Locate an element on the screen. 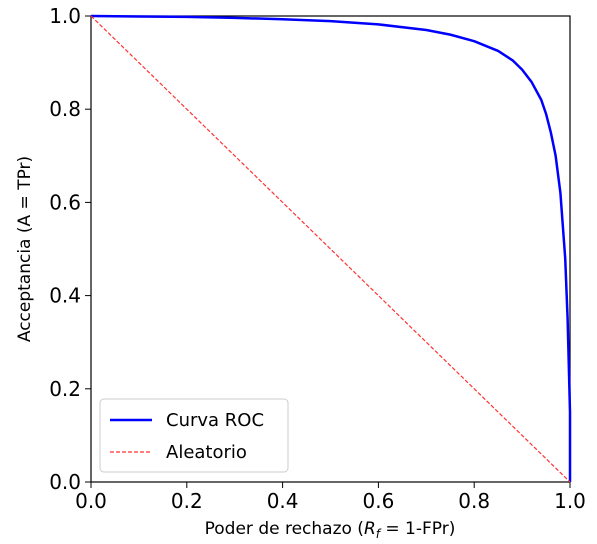 Image resolution: width=597 pixels, height=544 pixels. y-tick-label: 0.0 is located at coordinates (65, 482).